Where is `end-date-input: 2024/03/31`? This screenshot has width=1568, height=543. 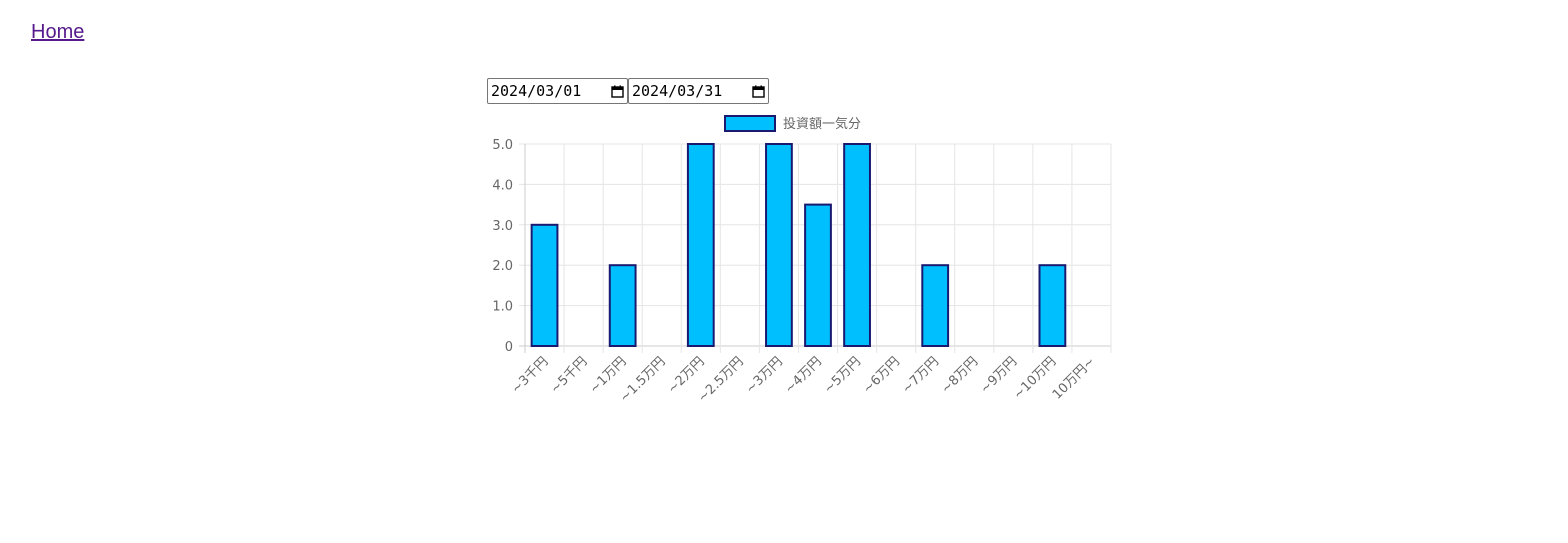 end-date-input: 2024/03/31 is located at coordinates (698, 91).